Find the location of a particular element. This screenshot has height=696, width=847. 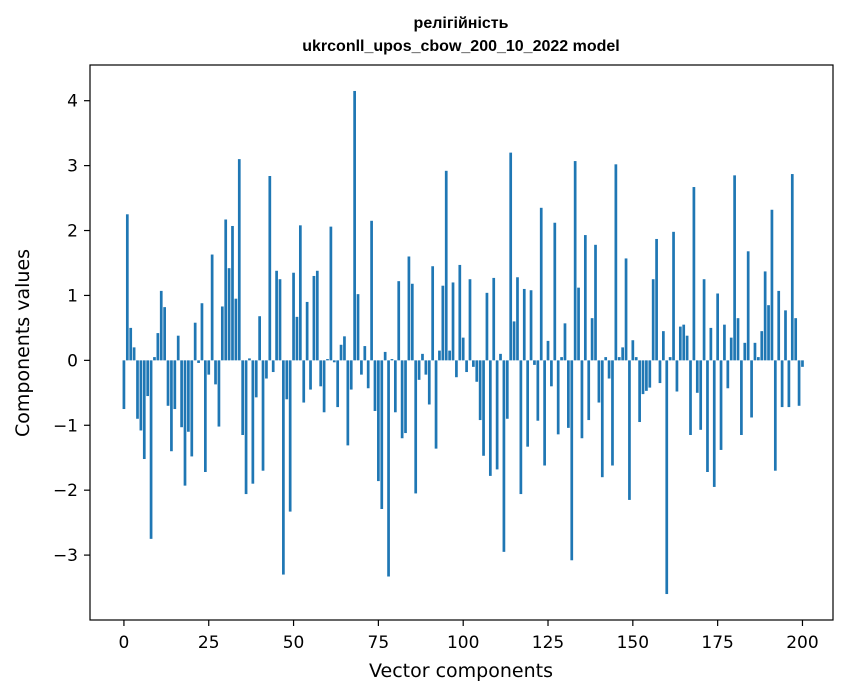

x-tick-label: 0 is located at coordinates (124, 643).